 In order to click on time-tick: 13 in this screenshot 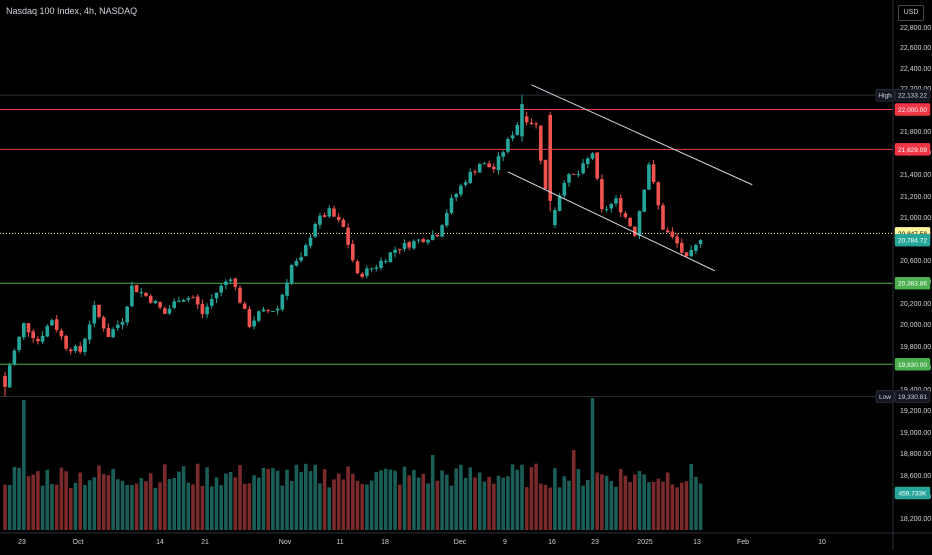, I will do `click(697, 542)`.